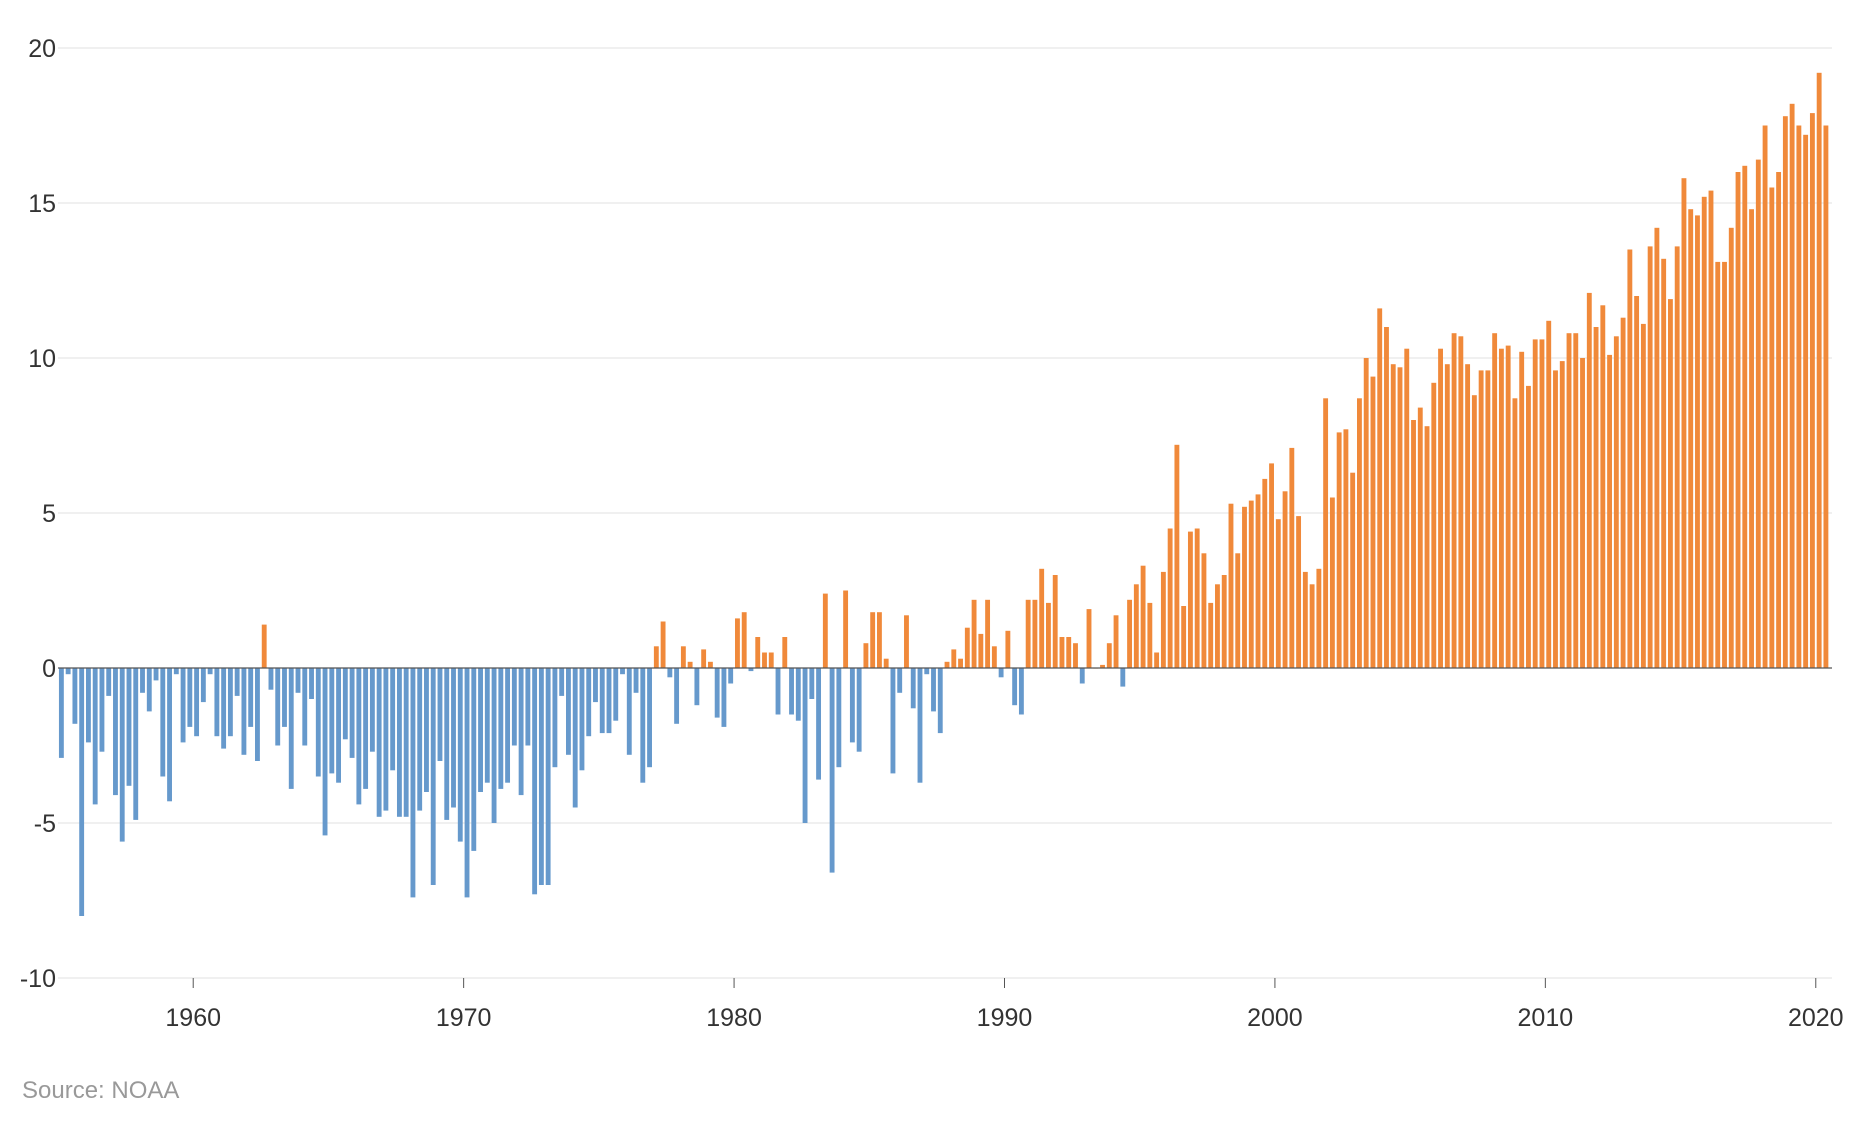 The image size is (1856, 1124). I want to click on y-axis: 20 15 10 5 0 -5 -10, so click(38, 514).